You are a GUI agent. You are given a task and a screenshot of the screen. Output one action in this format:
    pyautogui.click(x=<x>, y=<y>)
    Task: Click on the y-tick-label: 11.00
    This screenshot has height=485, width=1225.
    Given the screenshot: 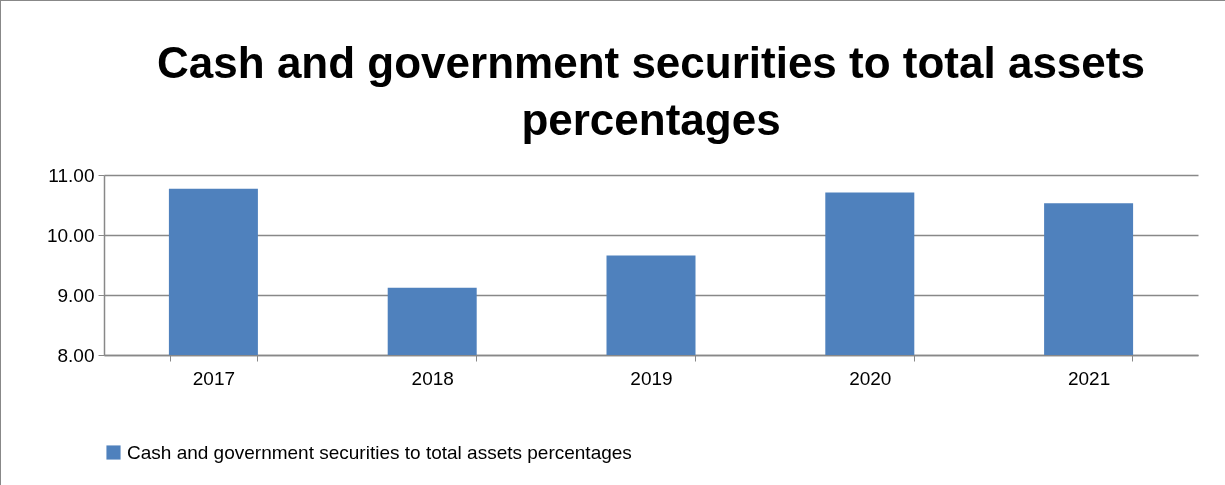 What is the action you would take?
    pyautogui.click(x=71, y=175)
    